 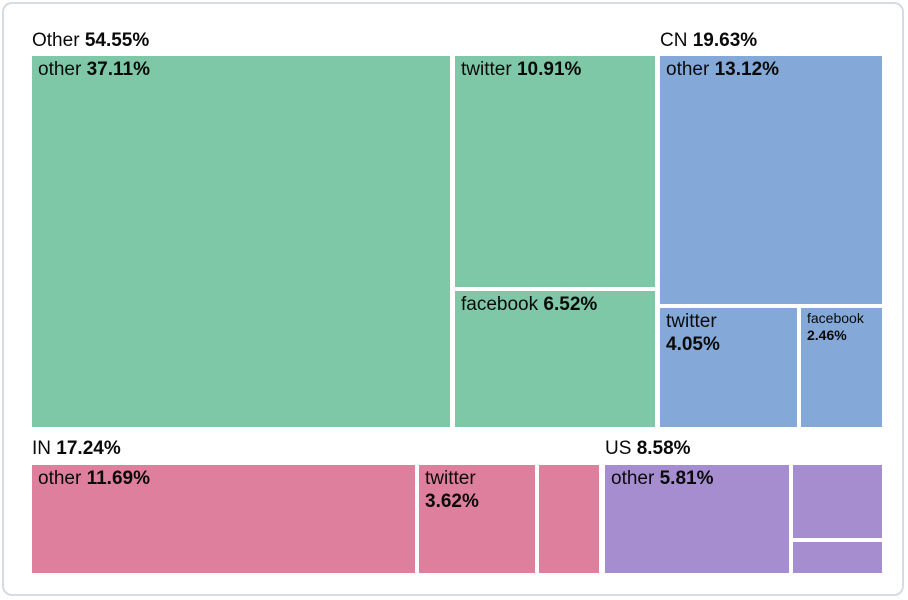 What do you see at coordinates (88, 448) in the screenshot?
I see `group-pct: 17.24%` at bounding box center [88, 448].